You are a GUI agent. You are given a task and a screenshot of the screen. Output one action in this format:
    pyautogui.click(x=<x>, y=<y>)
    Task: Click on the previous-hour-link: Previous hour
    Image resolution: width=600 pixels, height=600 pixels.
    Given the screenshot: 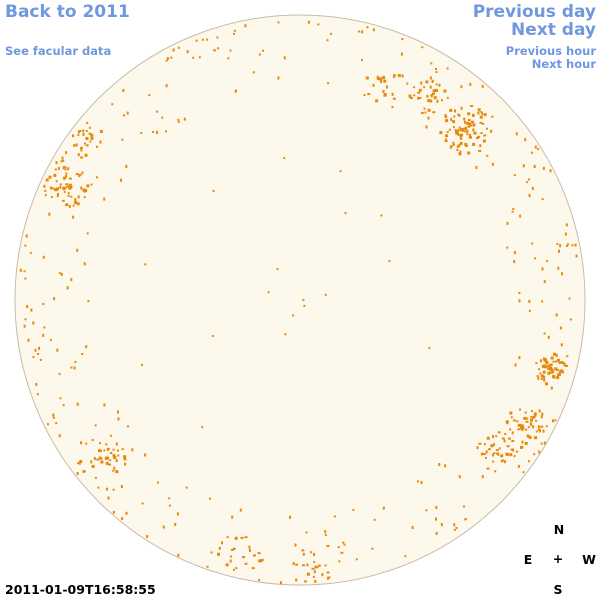 What is the action you would take?
    pyautogui.click(x=550, y=51)
    